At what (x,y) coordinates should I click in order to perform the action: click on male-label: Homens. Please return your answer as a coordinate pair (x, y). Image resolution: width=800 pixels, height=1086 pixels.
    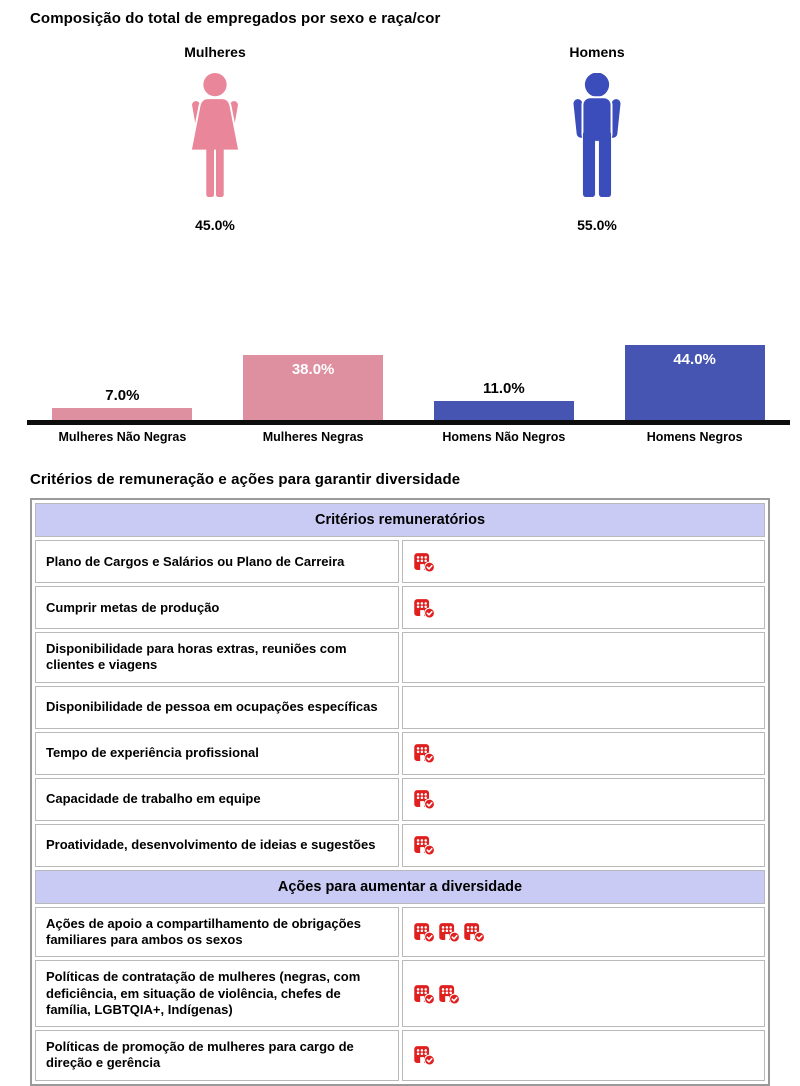
    Looking at the image, I should click on (597, 52).